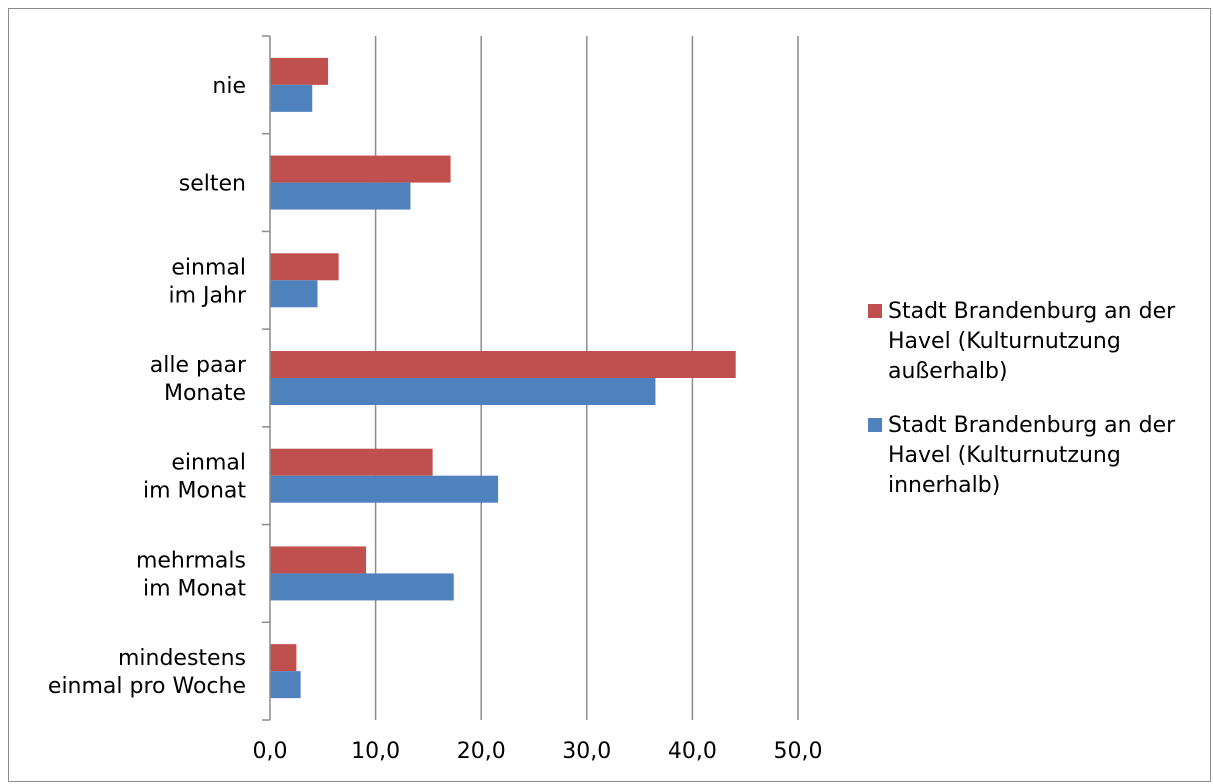 This screenshot has height=784, width=1213. What do you see at coordinates (191, 560) in the screenshot?
I see `category-label: mehrmals` at bounding box center [191, 560].